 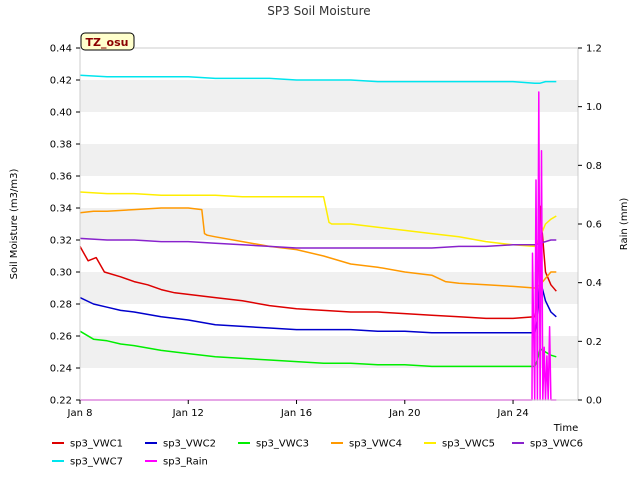 What do you see at coordinates (14, 224) in the screenshot?
I see `y-axis-title: Soil Moisture (m3/m3)` at bounding box center [14, 224].